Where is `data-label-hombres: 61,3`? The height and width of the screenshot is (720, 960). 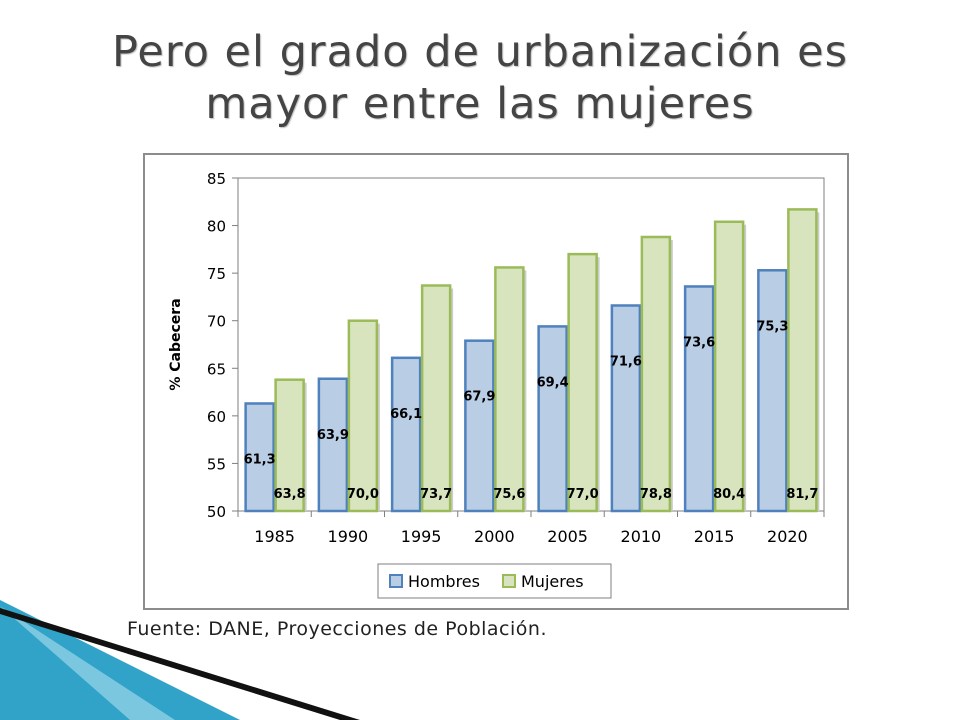 data-label-hombres: 61,3 is located at coordinates (260, 459).